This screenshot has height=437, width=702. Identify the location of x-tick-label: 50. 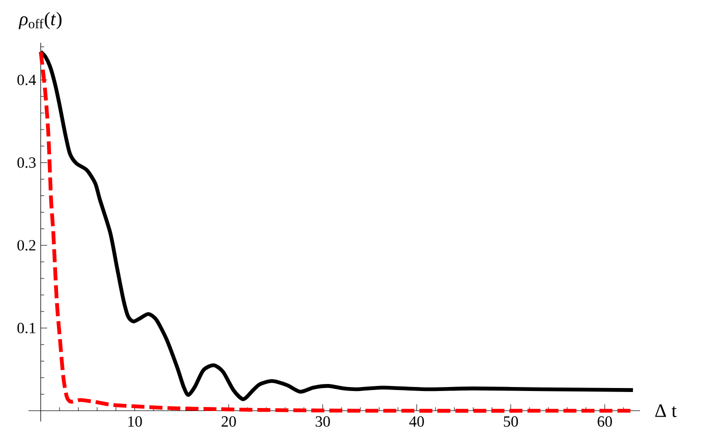
(511, 421).